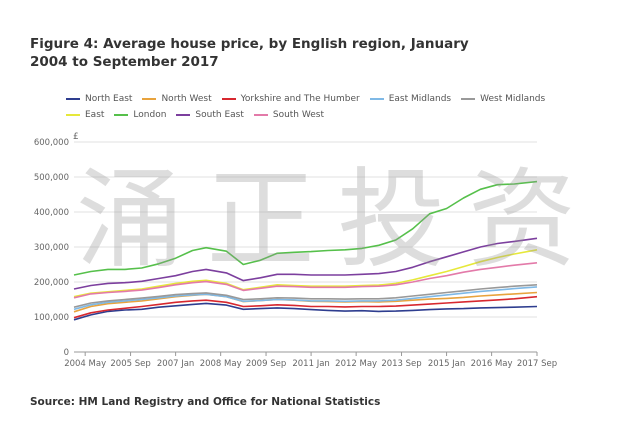 The height and width of the screenshot is (422, 640). I want to click on chart-title-line-2: 2004 to September 2017, so click(124, 62).